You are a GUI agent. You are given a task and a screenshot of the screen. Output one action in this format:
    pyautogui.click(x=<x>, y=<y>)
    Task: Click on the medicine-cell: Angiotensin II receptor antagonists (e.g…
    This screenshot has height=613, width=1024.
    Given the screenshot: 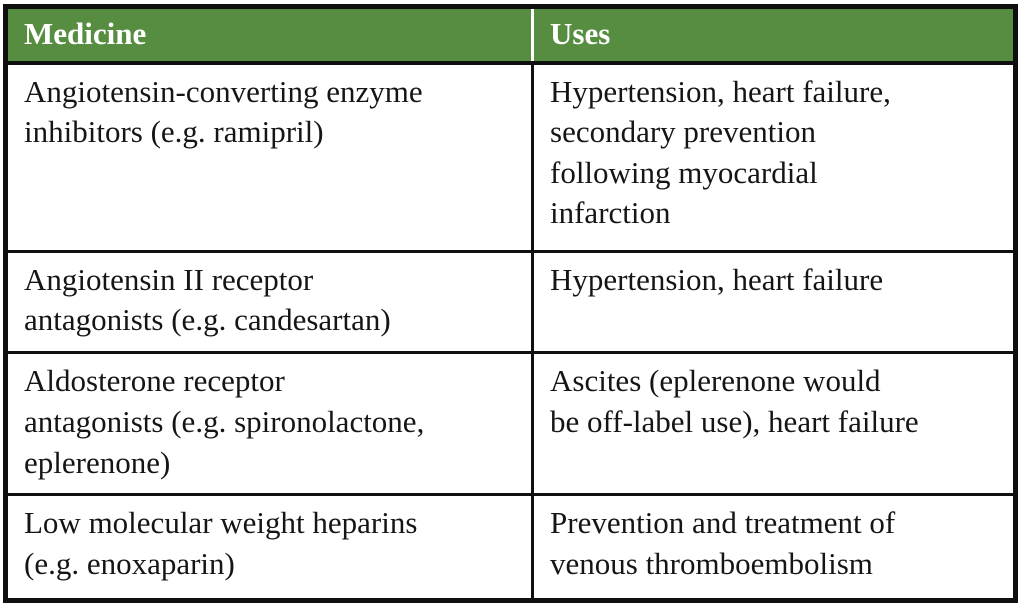 What is the action you would take?
    pyautogui.click(x=269, y=302)
    